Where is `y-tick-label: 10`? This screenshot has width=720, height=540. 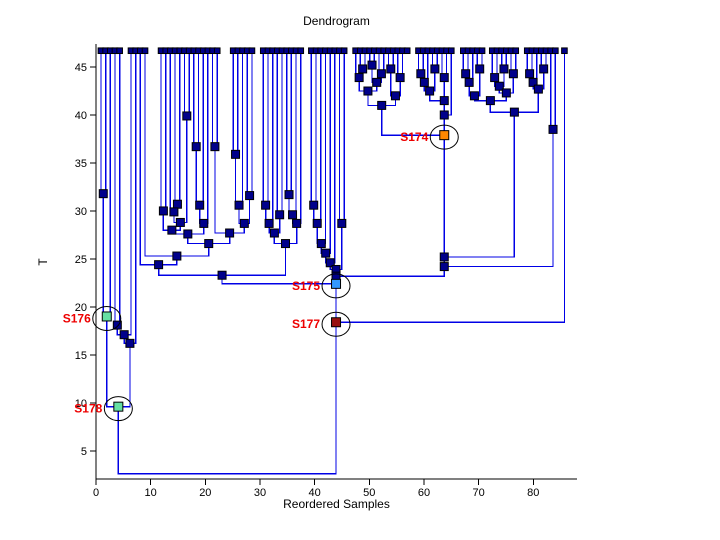
y-tick-label: 10 is located at coordinates (81, 404).